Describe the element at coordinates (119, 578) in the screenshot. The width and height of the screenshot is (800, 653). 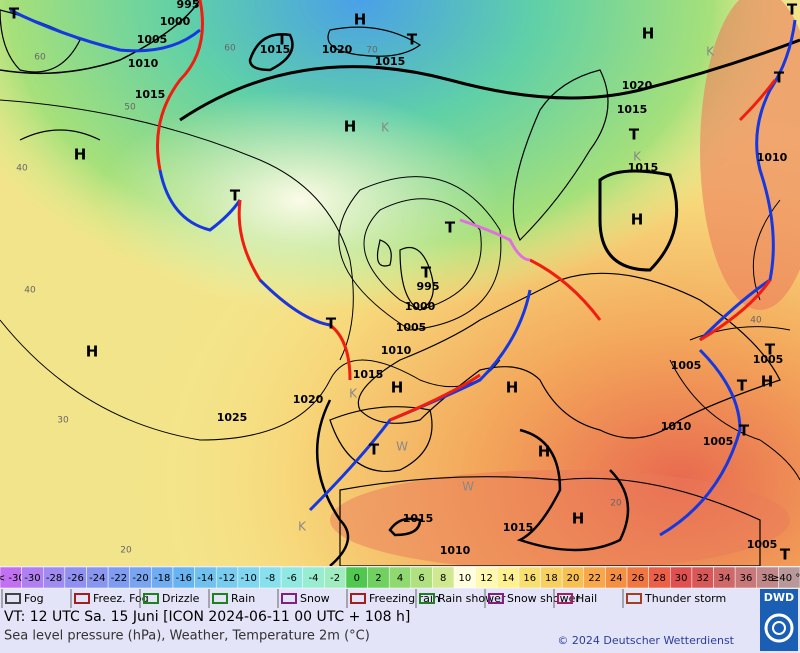
I see `colorbar-label: -22` at that location.